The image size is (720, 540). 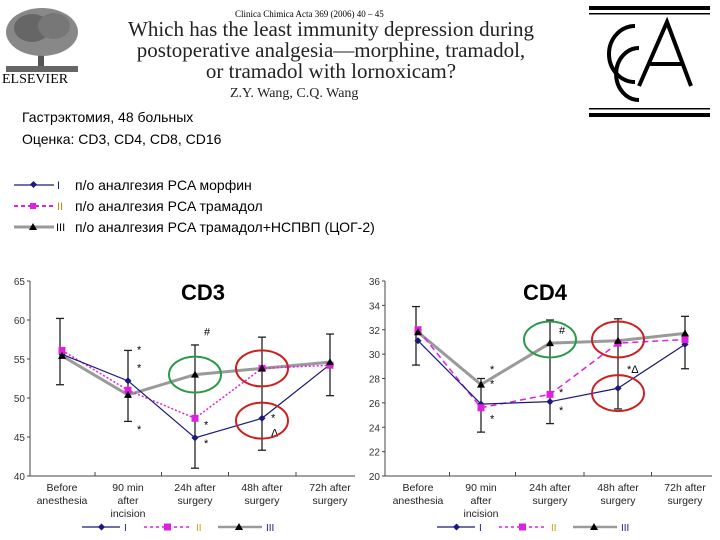 I want to click on x-tick-label-line: 90 min, so click(x=481, y=488).